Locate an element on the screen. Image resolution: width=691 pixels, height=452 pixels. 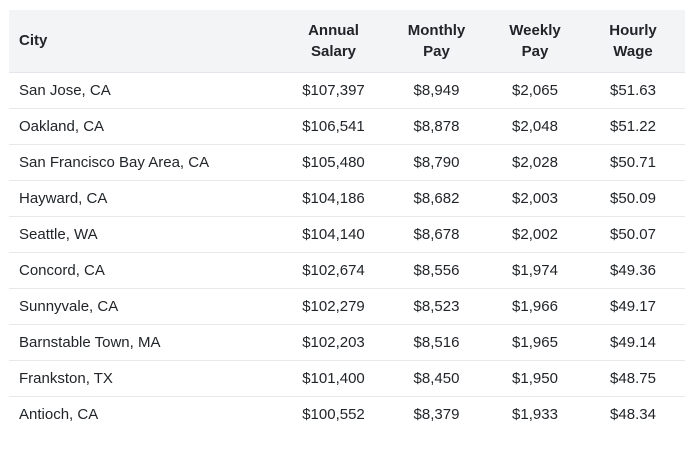
cell-city: Frankston, TX is located at coordinates (146, 378).